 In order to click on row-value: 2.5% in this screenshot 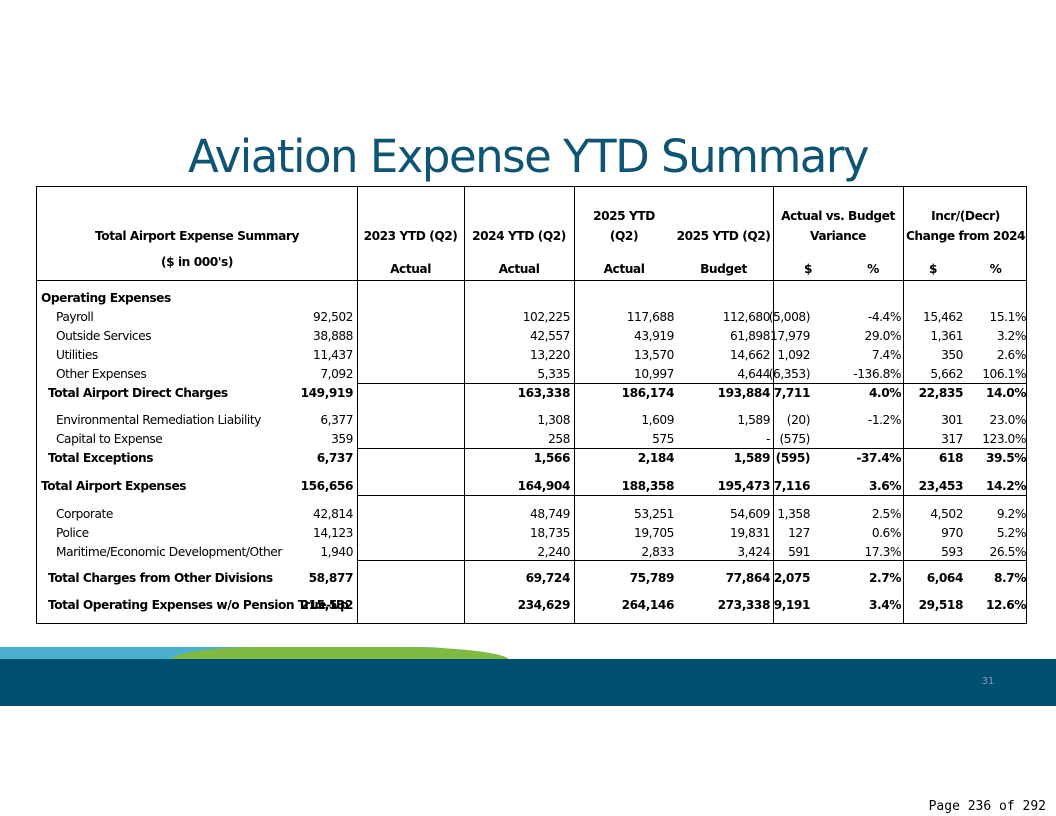, I will do `click(886, 514)`.